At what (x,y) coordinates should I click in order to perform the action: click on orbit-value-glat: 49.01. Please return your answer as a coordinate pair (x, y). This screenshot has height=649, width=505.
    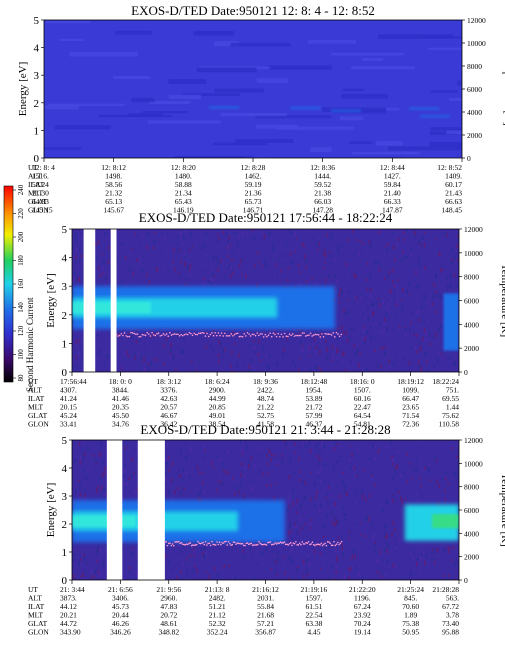
    Looking at the image, I should click on (217, 415).